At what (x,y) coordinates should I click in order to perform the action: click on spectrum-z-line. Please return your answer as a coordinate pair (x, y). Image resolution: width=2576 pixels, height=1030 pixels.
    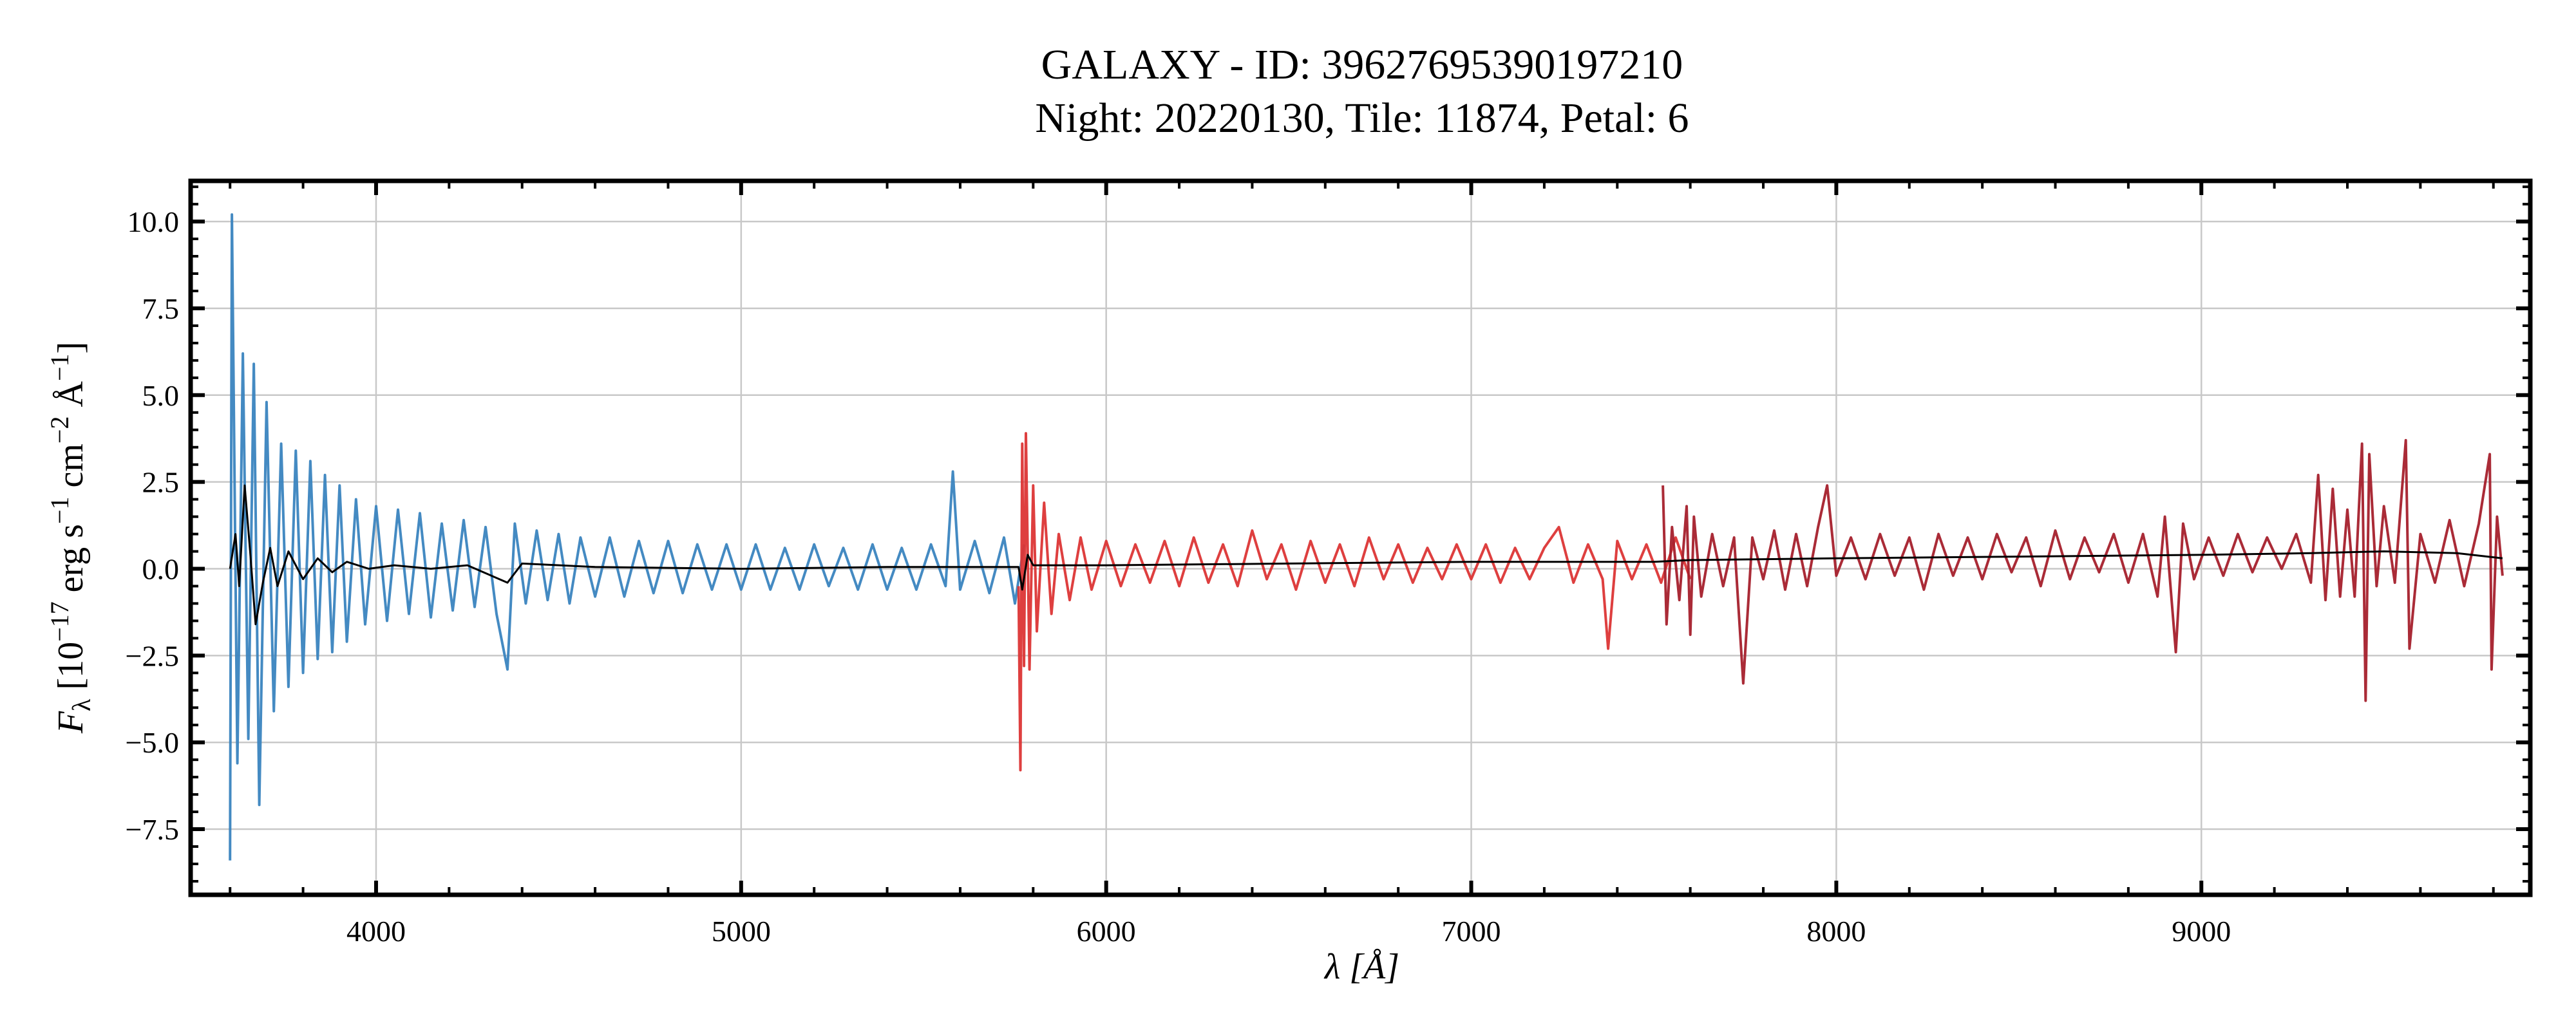
    Looking at the image, I should click on (2083, 570).